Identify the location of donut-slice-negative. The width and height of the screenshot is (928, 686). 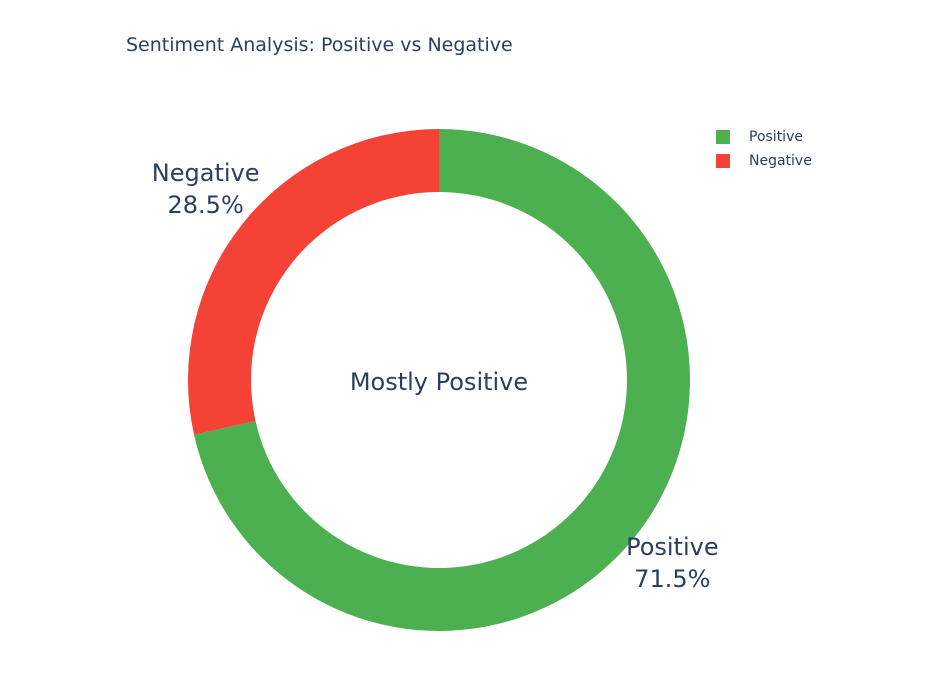
(313, 282).